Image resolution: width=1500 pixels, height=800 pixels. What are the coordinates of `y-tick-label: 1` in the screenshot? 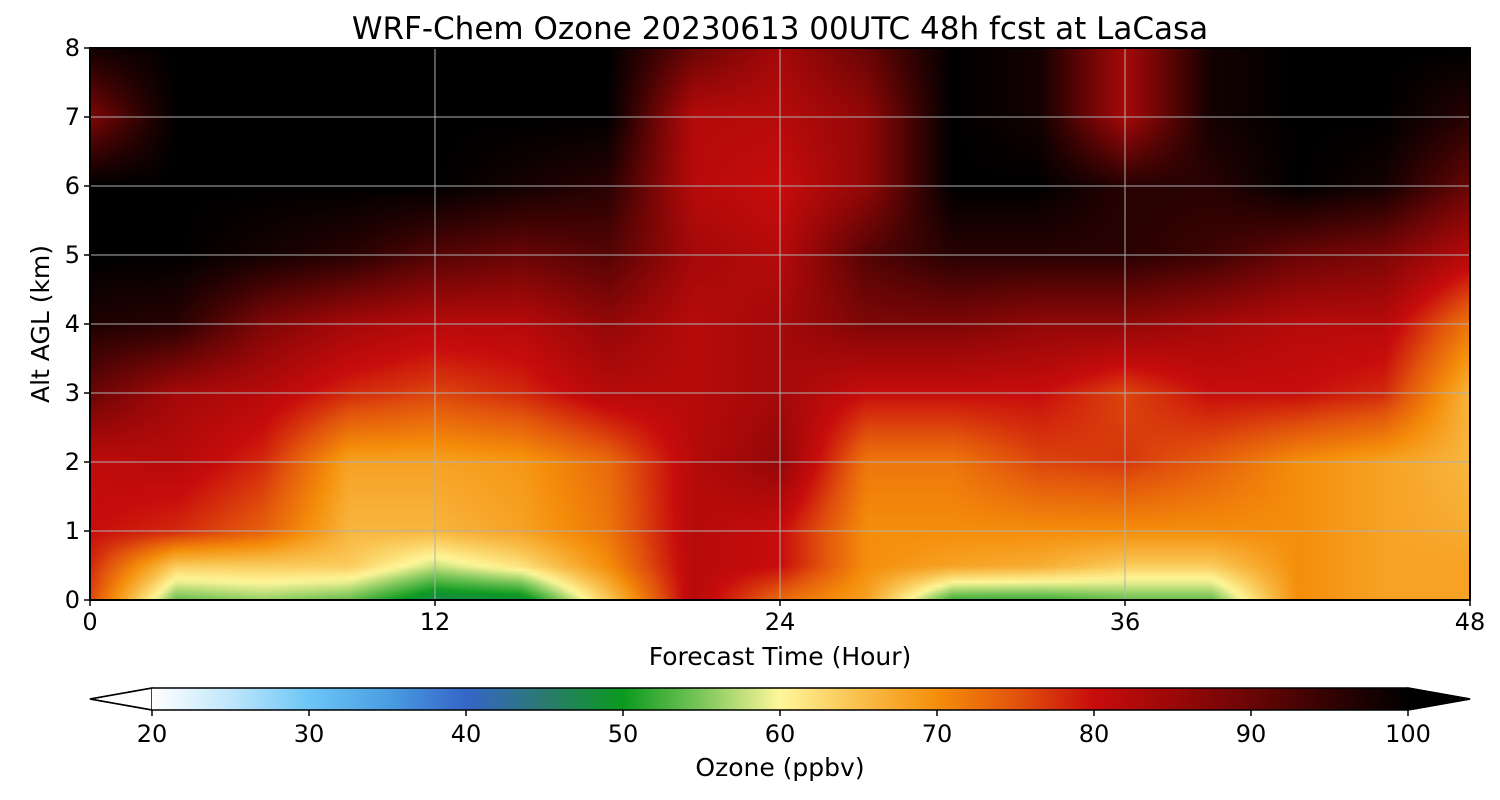 It's located at (72, 531).